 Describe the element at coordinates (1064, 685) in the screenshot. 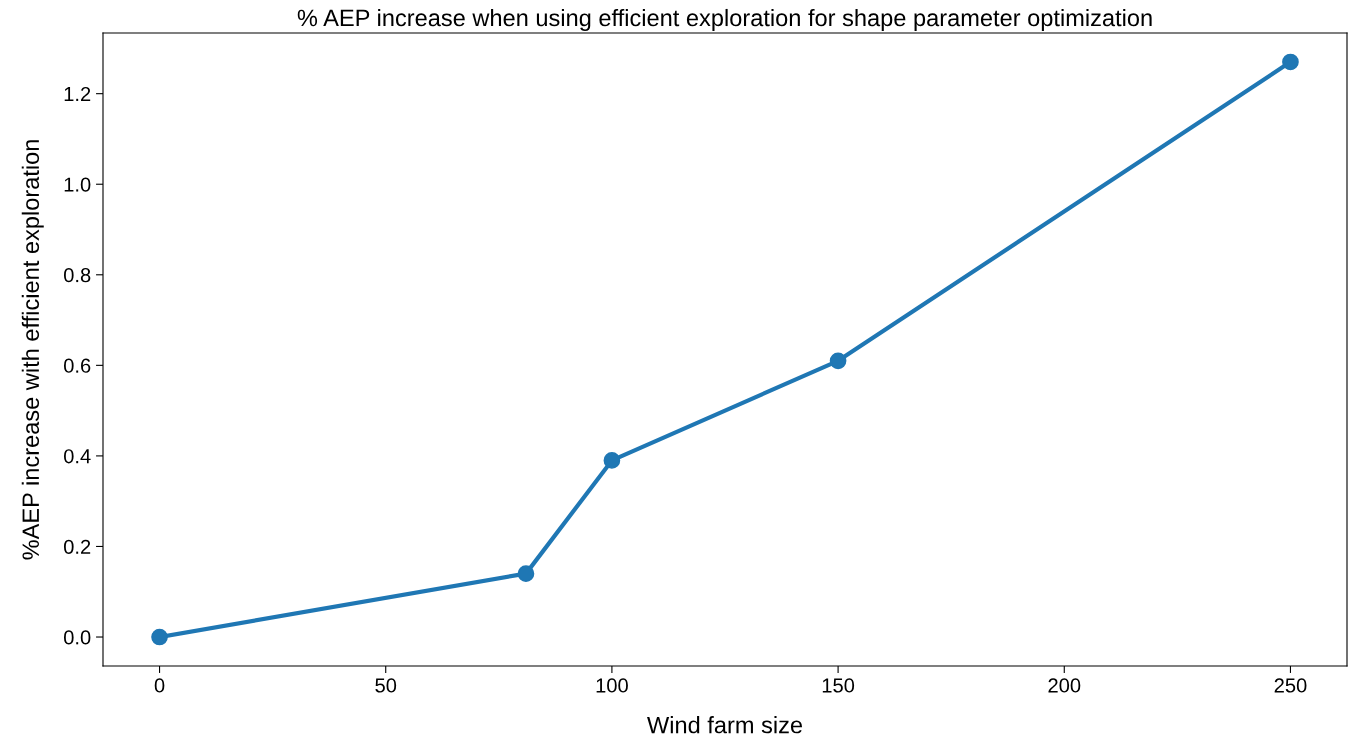

I see `x-tick-label: 200` at that location.